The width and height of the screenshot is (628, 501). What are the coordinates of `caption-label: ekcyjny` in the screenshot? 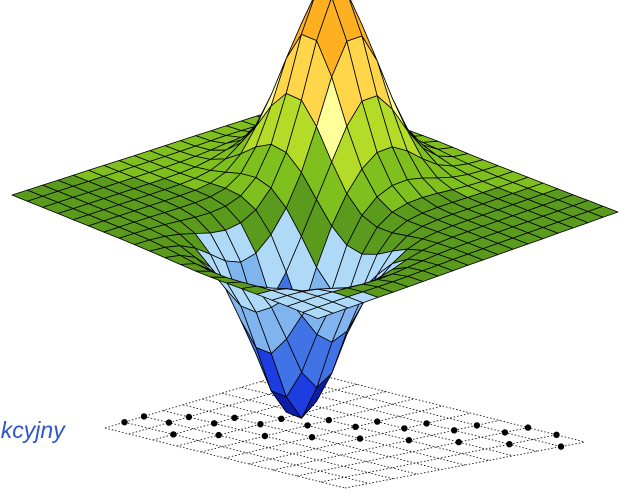 It's located at (32, 430).